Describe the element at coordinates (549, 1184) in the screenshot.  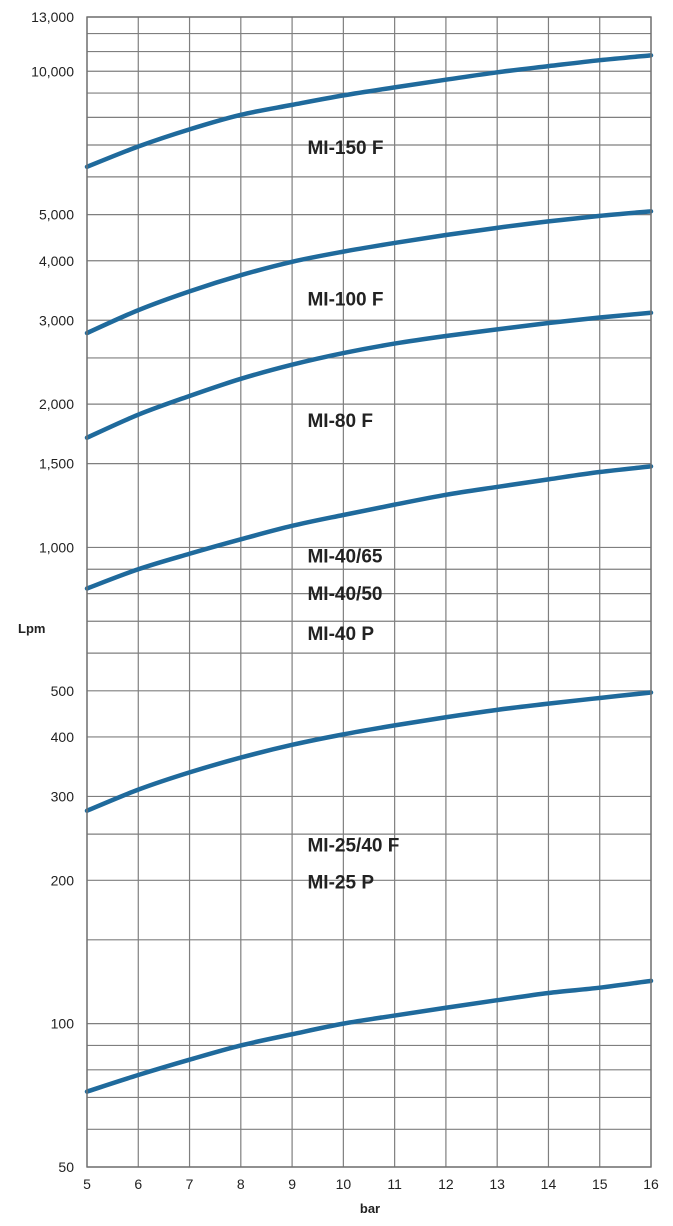
I see `x-tick-label: 14` at that location.